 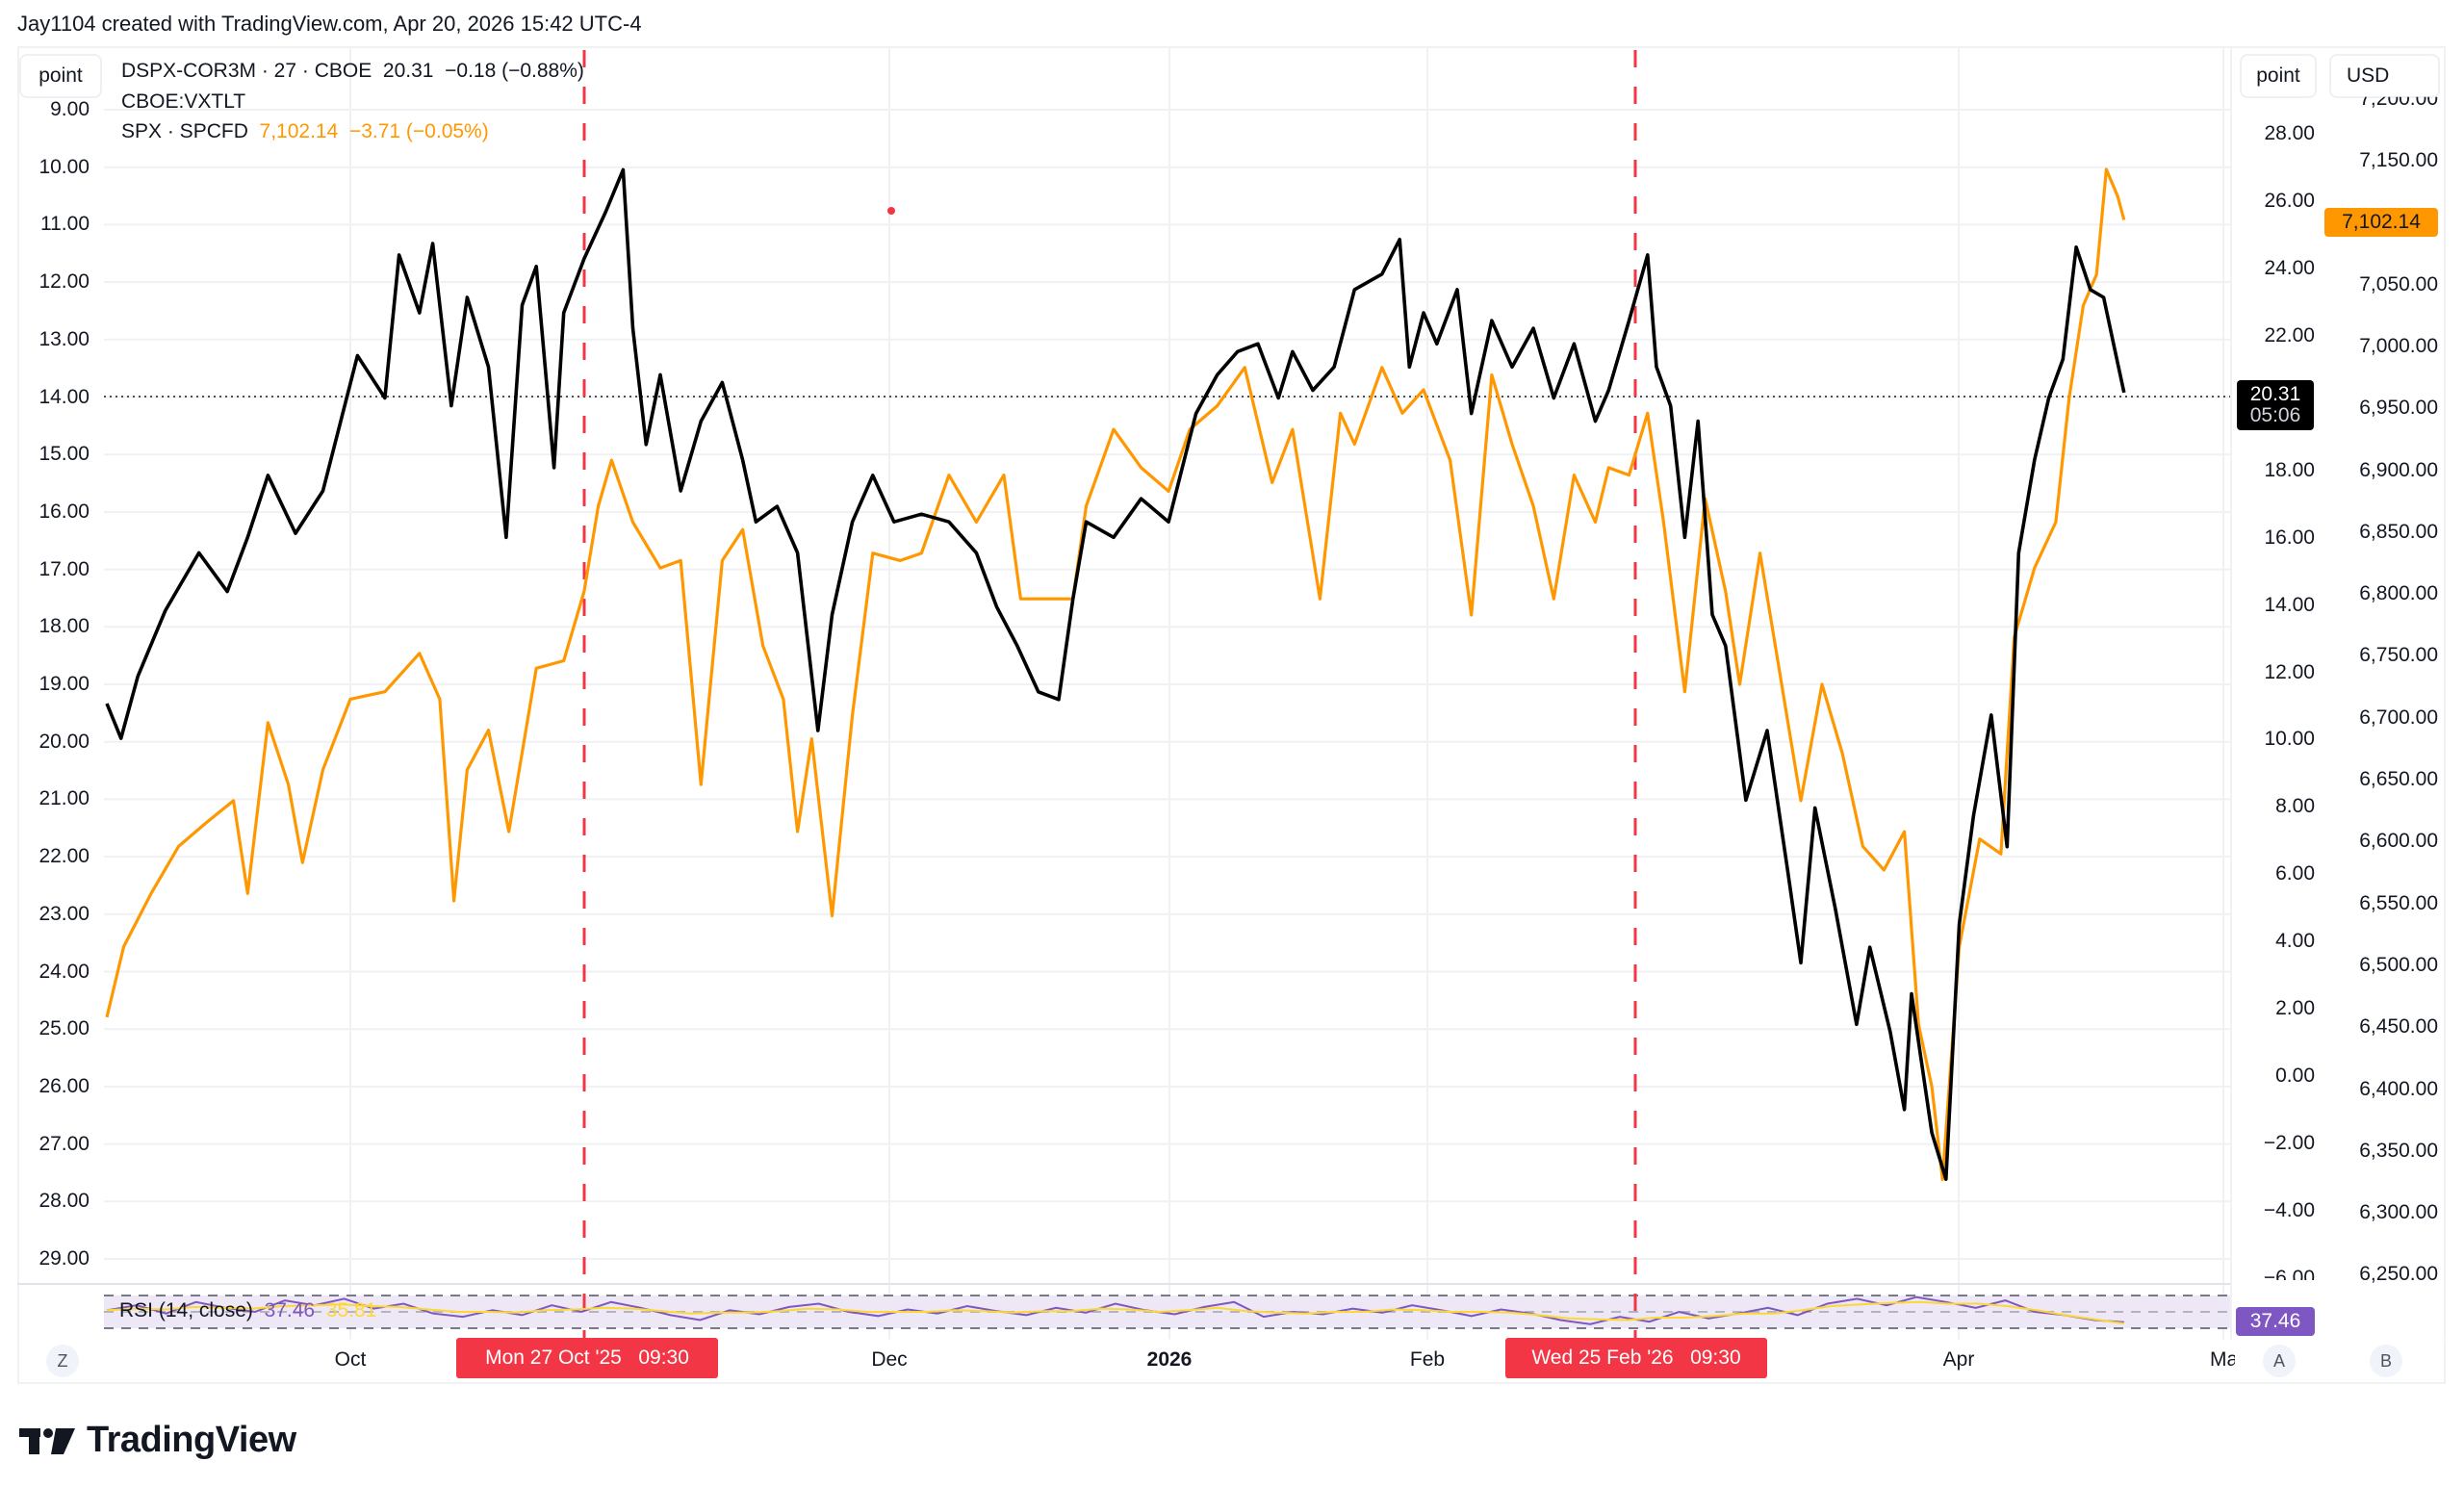 I want to click on right-point-axis-tick: 6.00, so click(x=2295, y=874).